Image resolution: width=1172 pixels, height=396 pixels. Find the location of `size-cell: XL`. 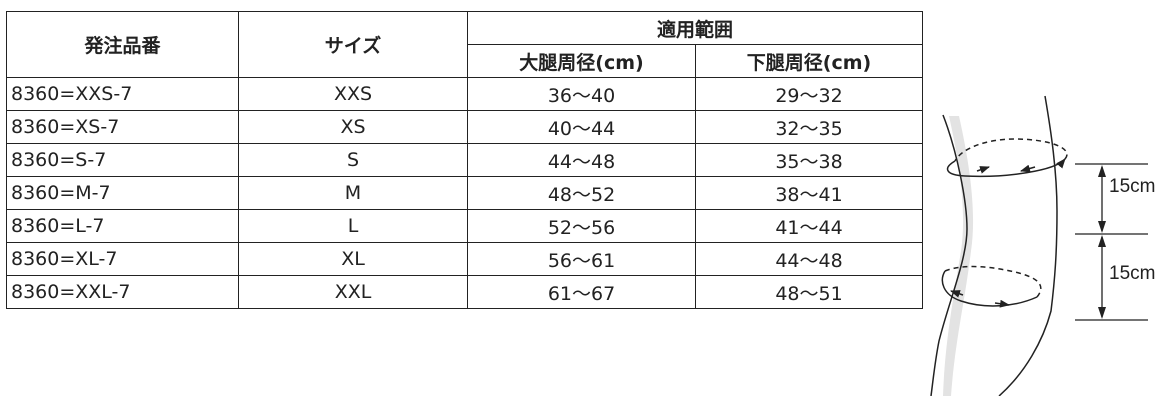

size-cell: XL is located at coordinates (353, 259).